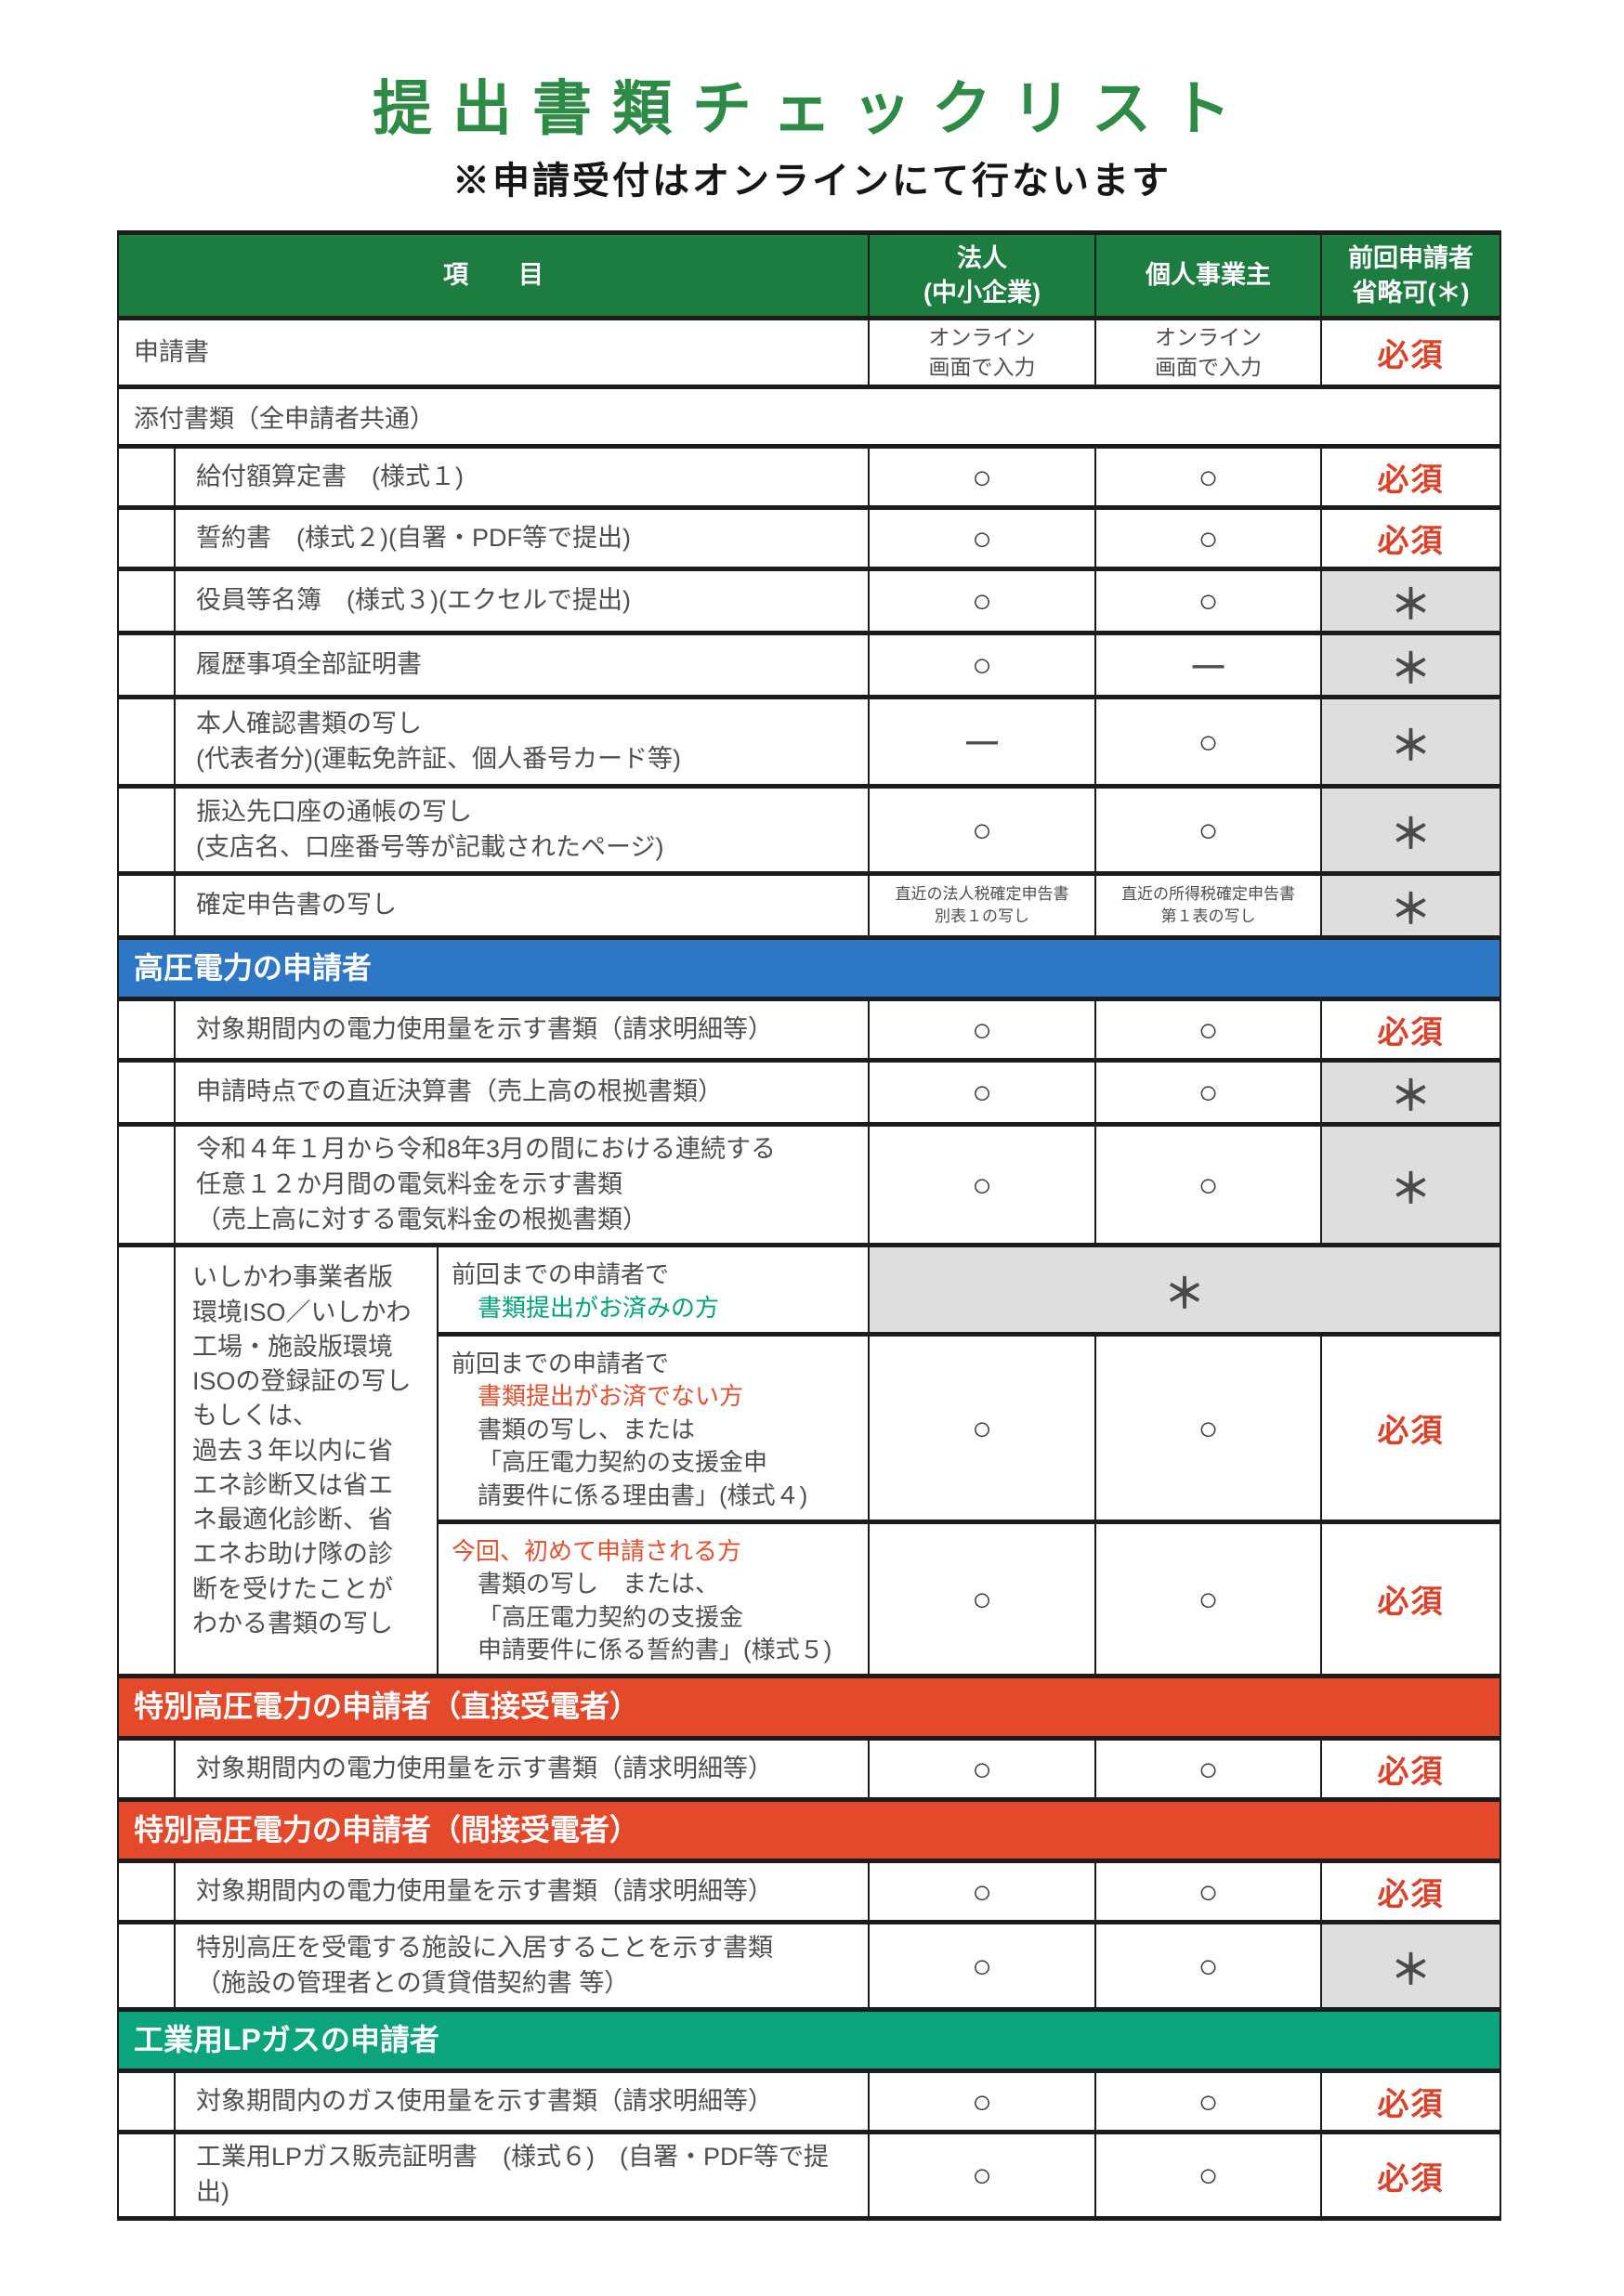 This screenshot has height=2296, width=1624. Describe the element at coordinates (982, 352) in the screenshot. I see `corporate-cell: オンライン 画面で入力` at that location.